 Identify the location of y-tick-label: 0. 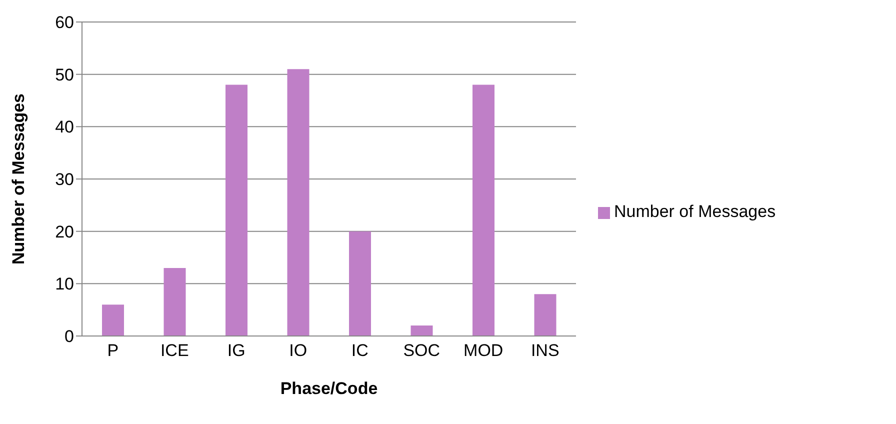
(69, 336).